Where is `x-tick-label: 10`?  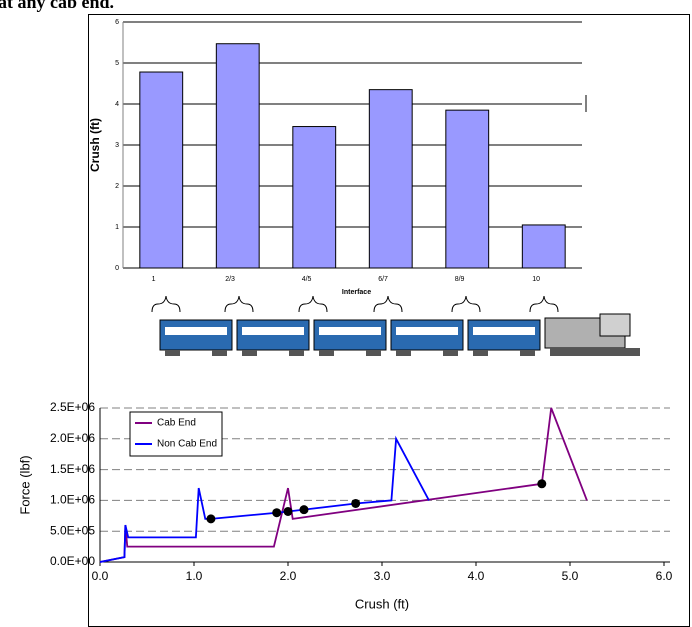 x-tick-label: 10 is located at coordinates (536, 279).